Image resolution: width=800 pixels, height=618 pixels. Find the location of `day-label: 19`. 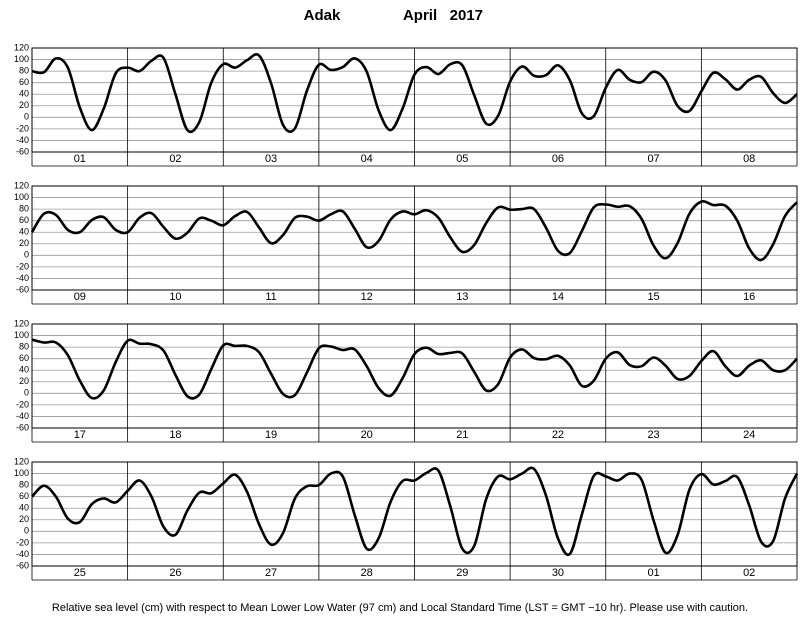

day-label: 19 is located at coordinates (271, 435).